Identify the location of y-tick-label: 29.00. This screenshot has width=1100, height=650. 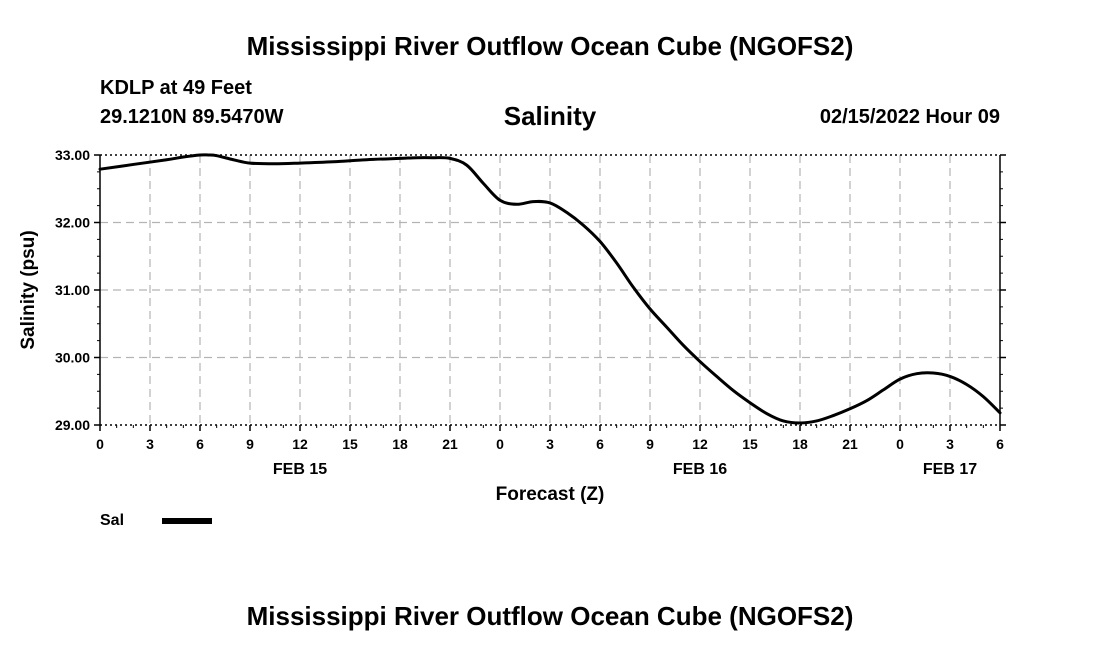
(72, 425).